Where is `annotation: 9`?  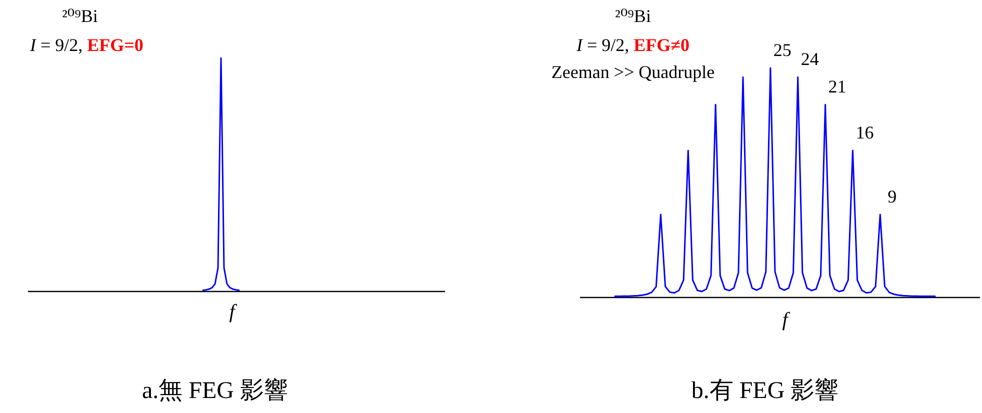
annotation: 9 is located at coordinates (892, 196).